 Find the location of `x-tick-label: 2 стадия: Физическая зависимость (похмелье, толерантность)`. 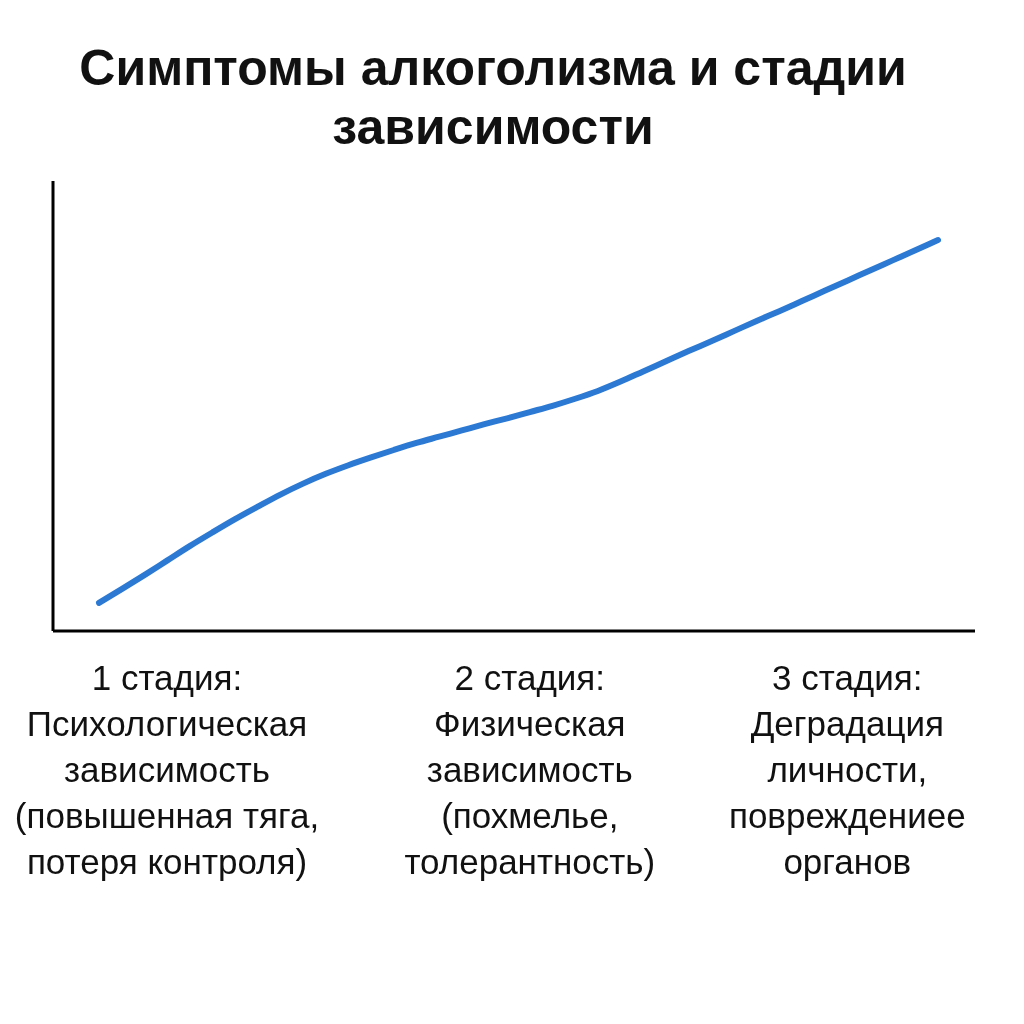

x-tick-label: 2 стадия: Физическая зависимость (похмелье, толерантность) is located at coordinates (530, 769).